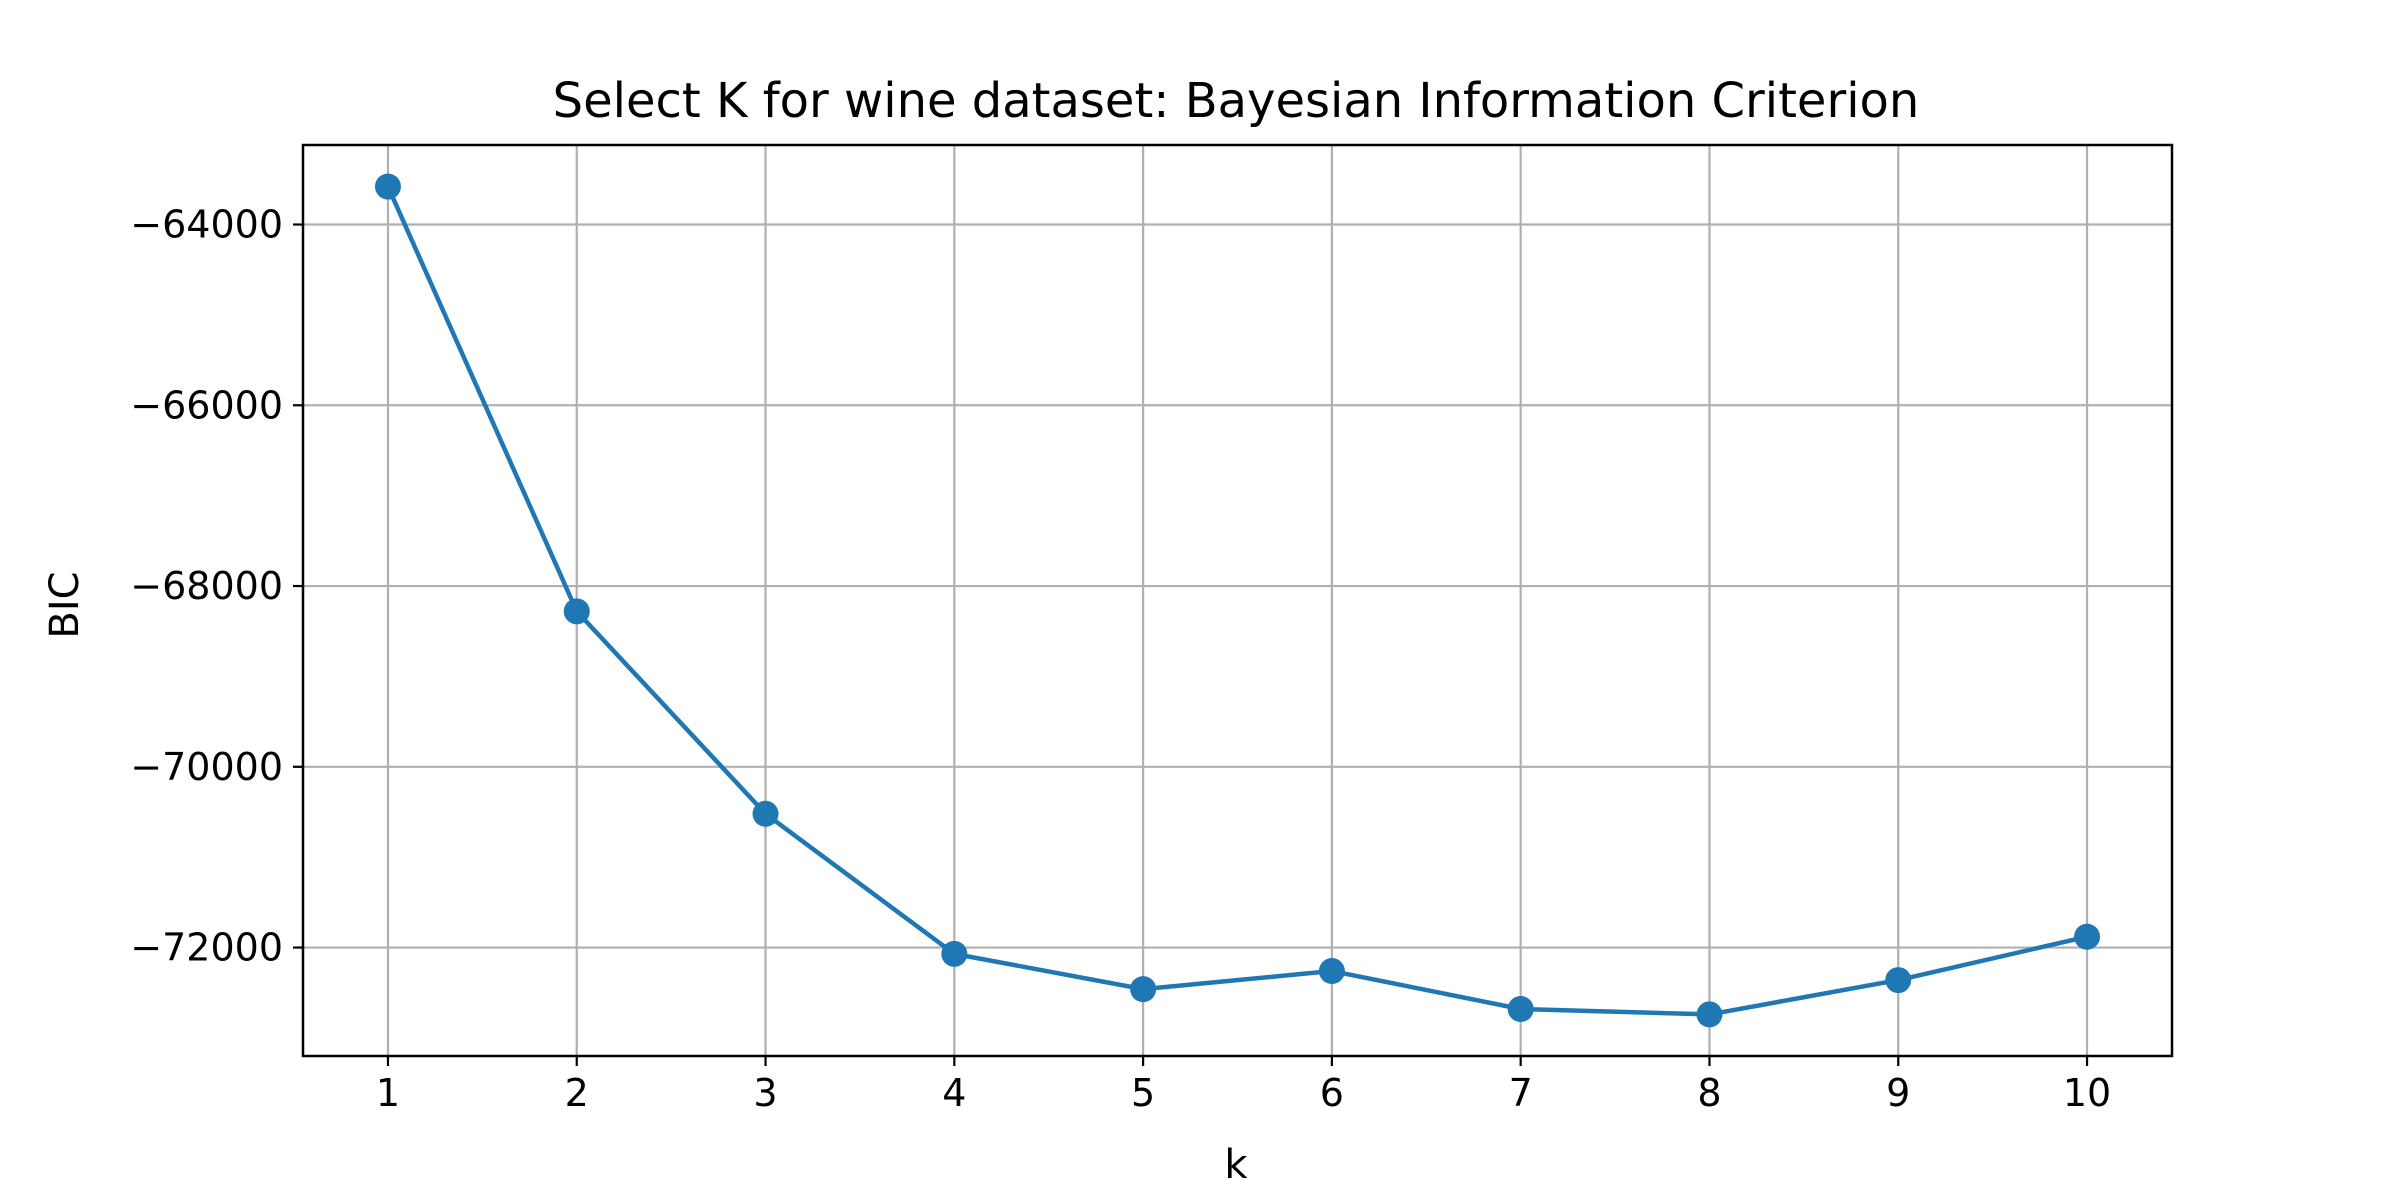 The height and width of the screenshot is (1200, 2400). Describe the element at coordinates (206, 586) in the screenshot. I see `y-tick-label: −68000` at that location.